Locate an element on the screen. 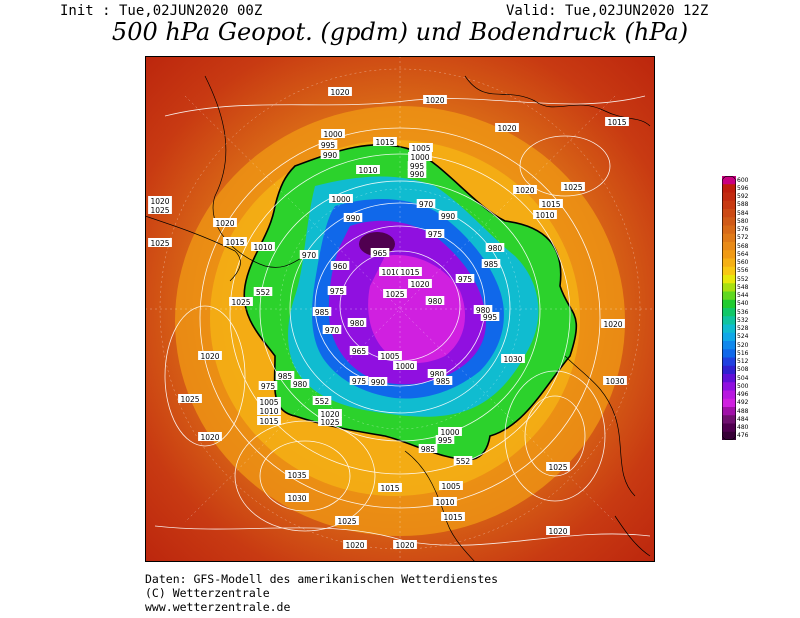 Image resolution: width=800 pixels, height=618 pixels. pressure-label: 960 is located at coordinates (340, 266).